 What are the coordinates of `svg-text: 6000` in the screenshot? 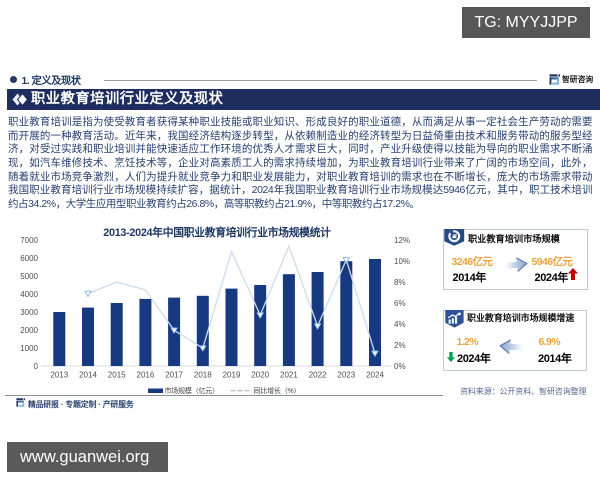 It's located at (29, 258).